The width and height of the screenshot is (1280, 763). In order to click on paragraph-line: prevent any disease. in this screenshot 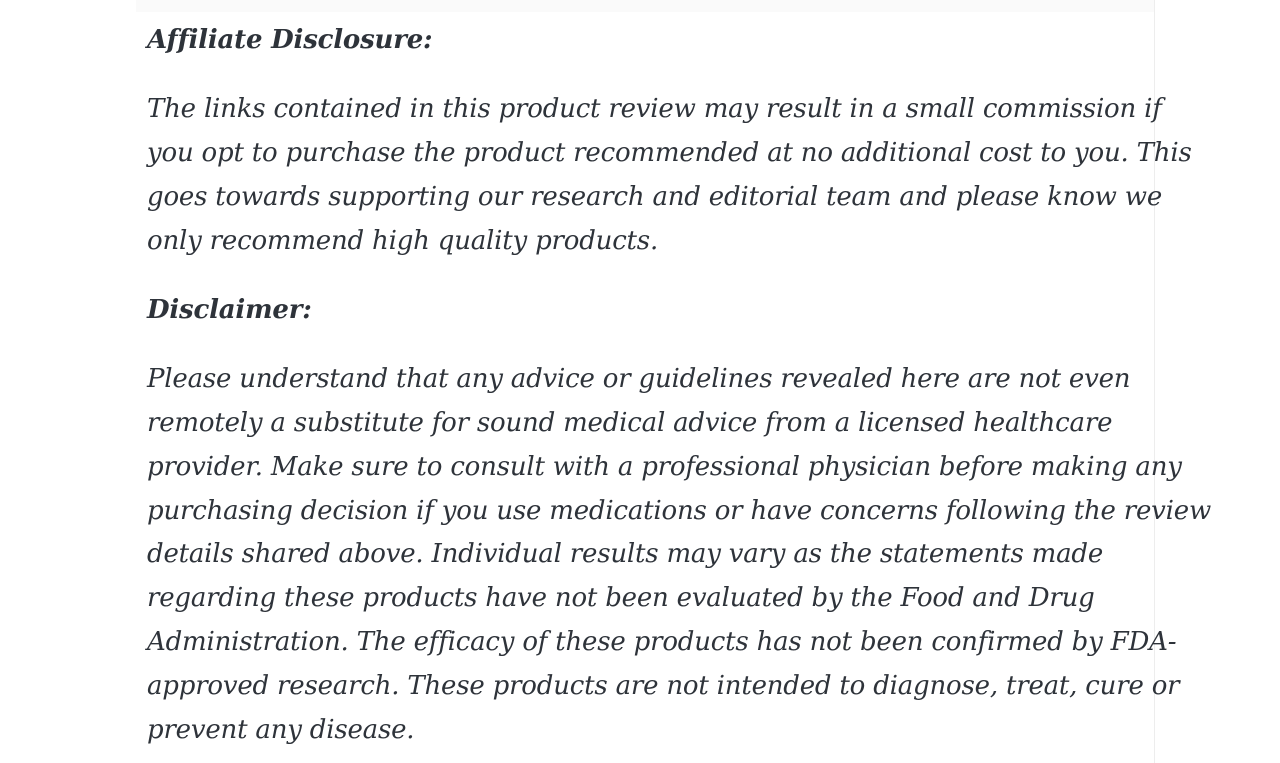, I will do `click(281, 729)`.